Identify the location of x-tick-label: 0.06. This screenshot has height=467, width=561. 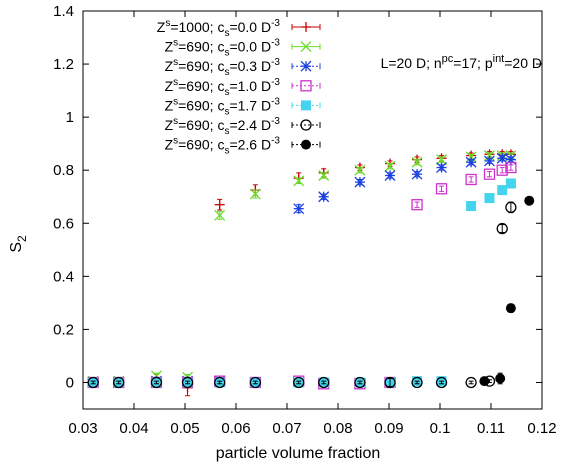
(235, 428).